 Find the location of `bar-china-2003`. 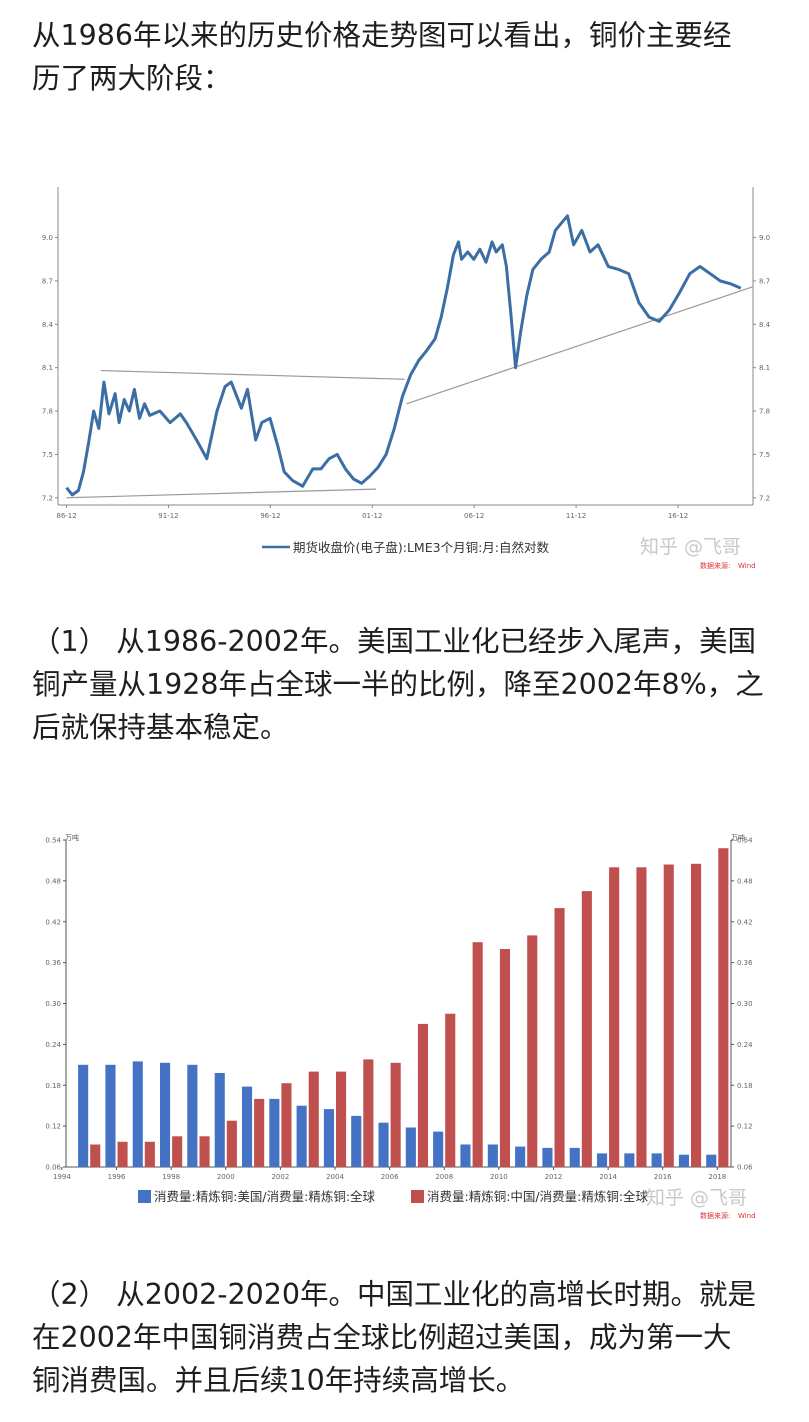

bar-china-2003 is located at coordinates (313, 1119).